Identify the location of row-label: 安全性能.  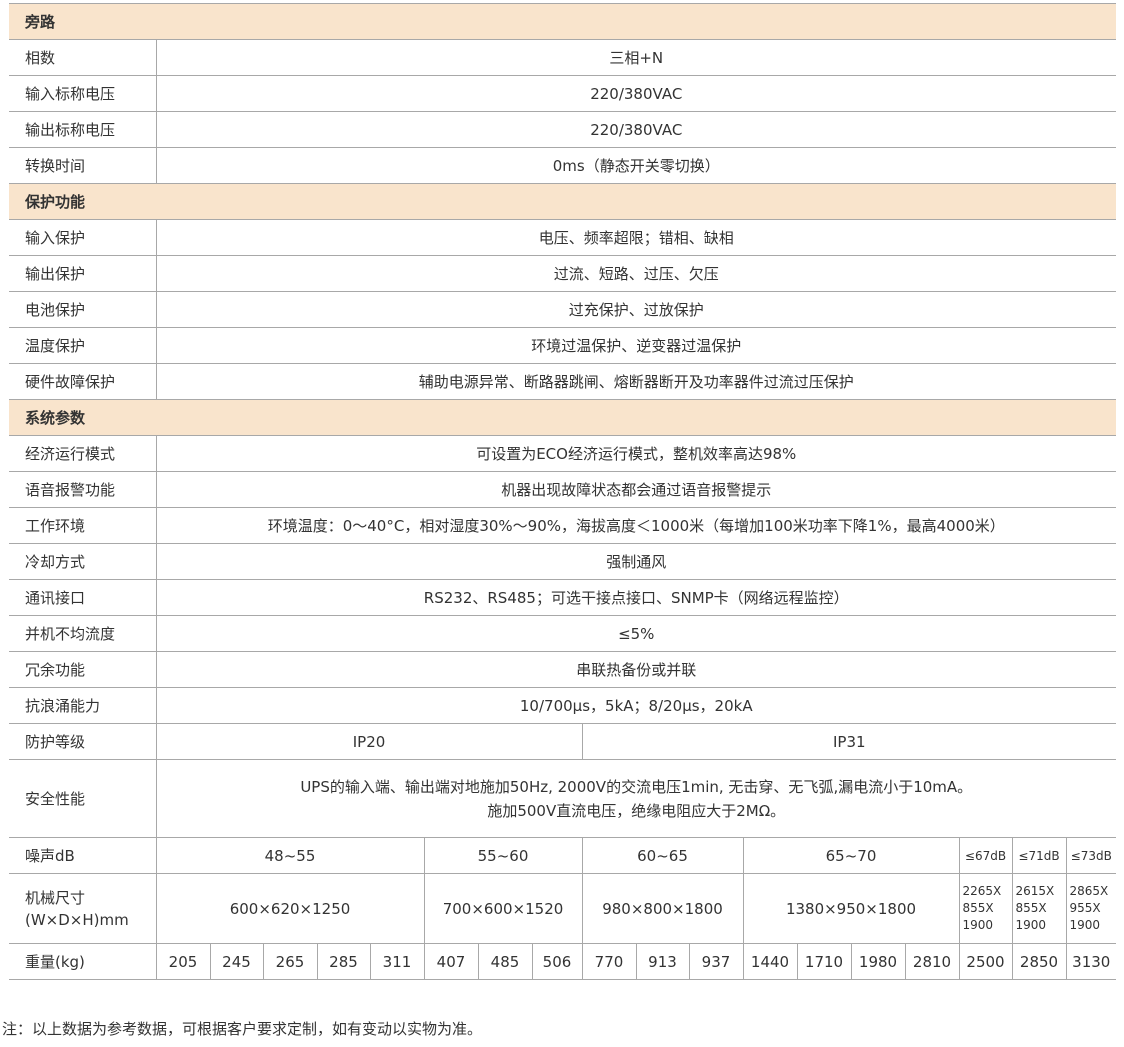
(82, 798).